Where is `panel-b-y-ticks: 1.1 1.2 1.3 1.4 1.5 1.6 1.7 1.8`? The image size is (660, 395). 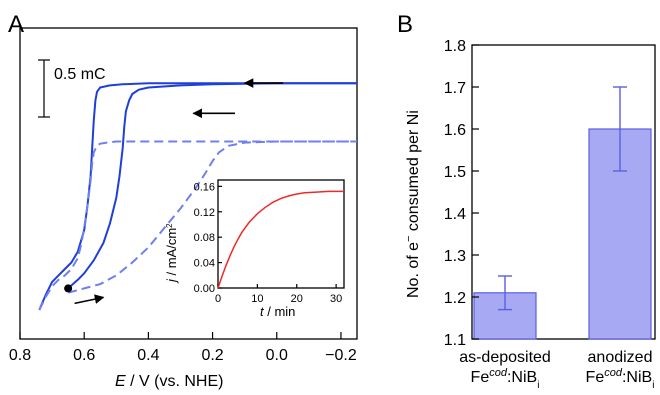
panel-b-y-ticks: 1.1 1.2 1.3 1.4 1.5 1.6 1.7 1.8 is located at coordinates (461, 193).